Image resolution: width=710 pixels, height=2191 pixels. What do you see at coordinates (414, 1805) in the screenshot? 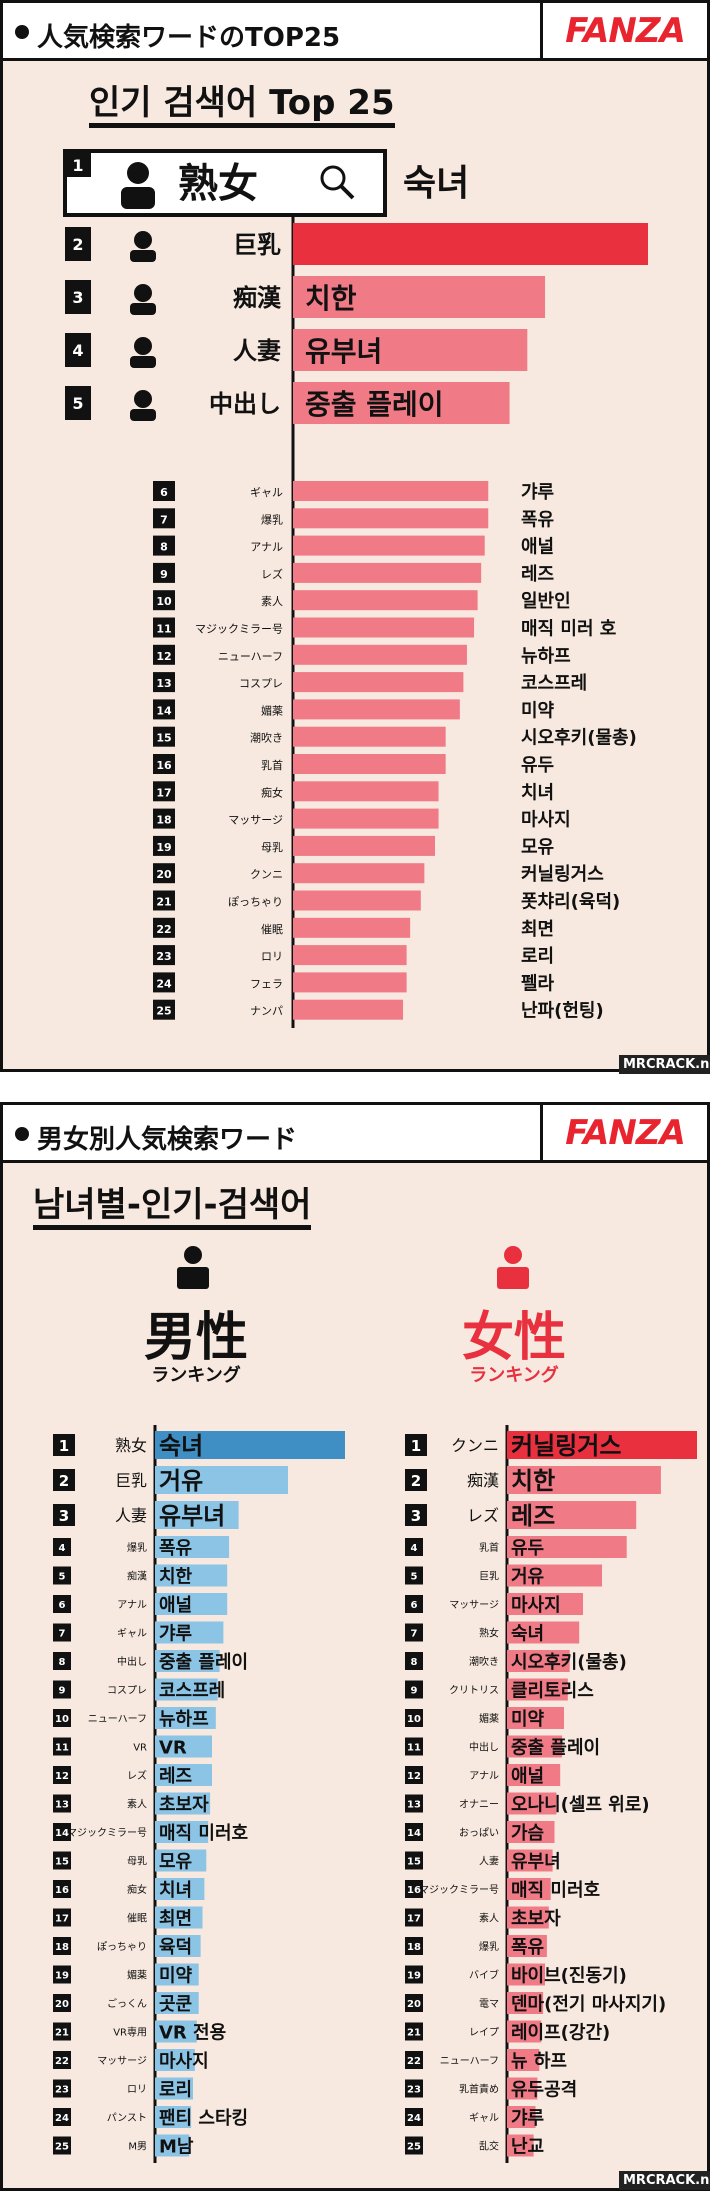
I see `rank-label: 13` at bounding box center [414, 1805].